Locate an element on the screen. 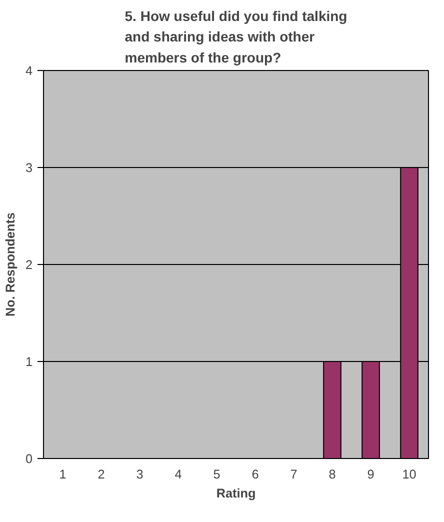 This screenshot has width=444, height=522. x-tick-label: 1 is located at coordinates (62, 475).